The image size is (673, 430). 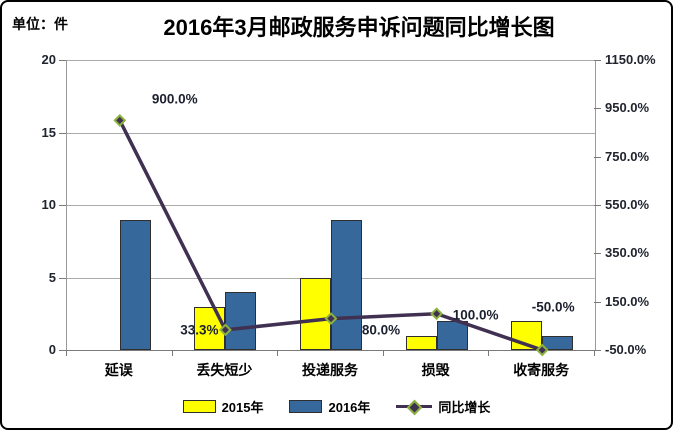 What do you see at coordinates (627, 156) in the screenshot?
I see `right-axis-label: 750.0%` at bounding box center [627, 156].